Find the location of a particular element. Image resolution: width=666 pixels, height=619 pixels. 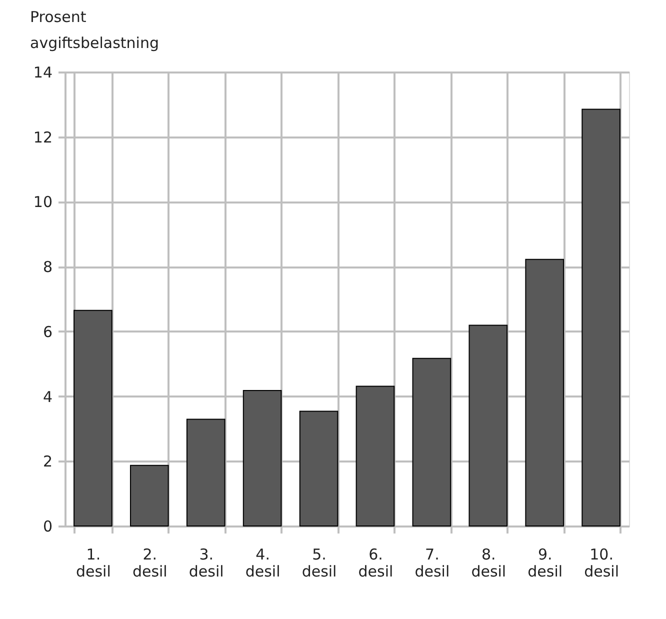

y-tick-label: 0 is located at coordinates (47, 527).